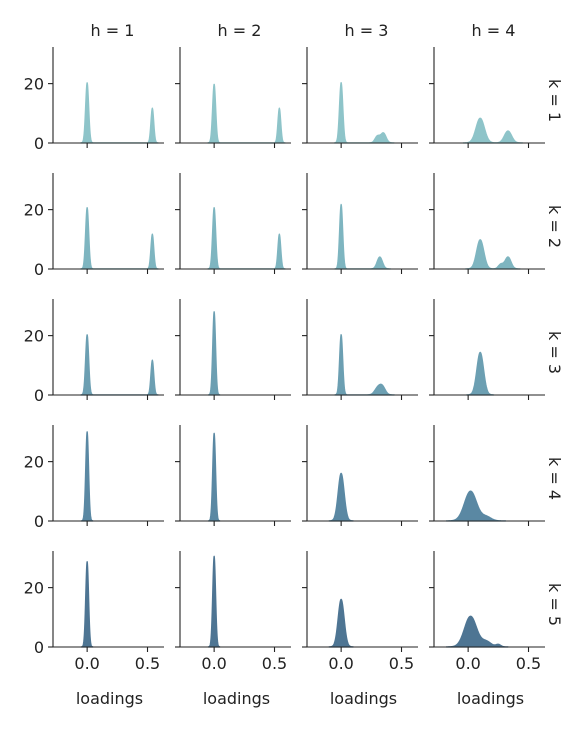  Describe the element at coordinates (554, 226) in the screenshot. I see `row-title-k-2: k = 2` at that location.